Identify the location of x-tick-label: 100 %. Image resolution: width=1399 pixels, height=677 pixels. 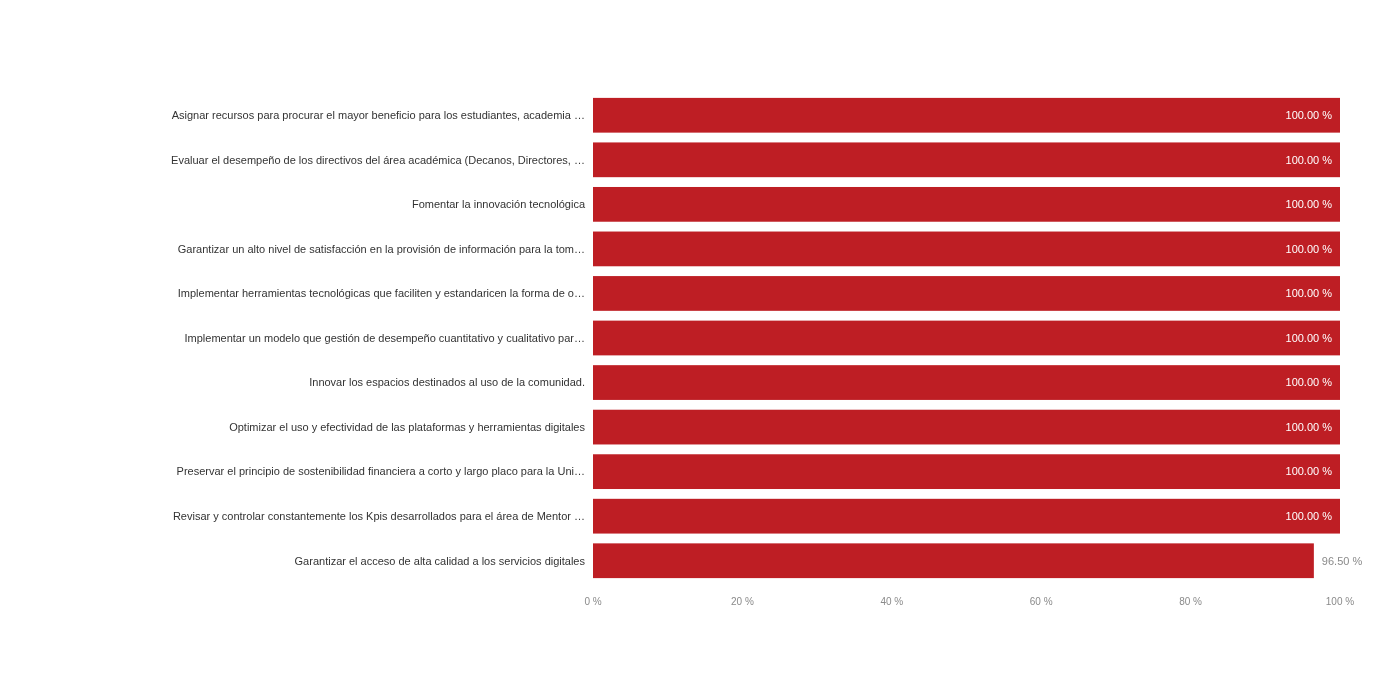
(1340, 601).